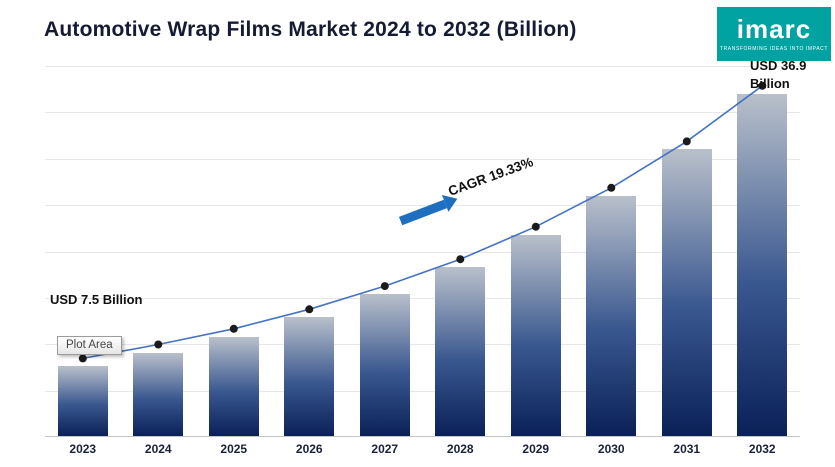 The width and height of the screenshot is (835, 467). What do you see at coordinates (686, 292) in the screenshot?
I see `bar-2031` at bounding box center [686, 292].